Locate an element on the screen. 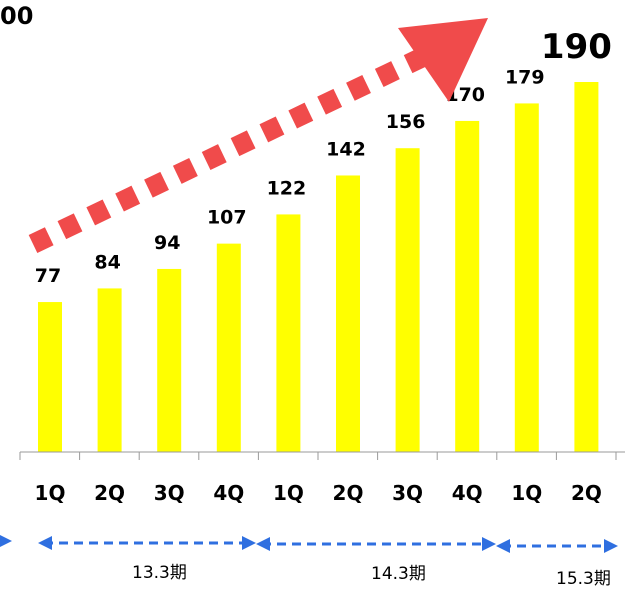  category-label-9: 1Q is located at coordinates (526, 493).